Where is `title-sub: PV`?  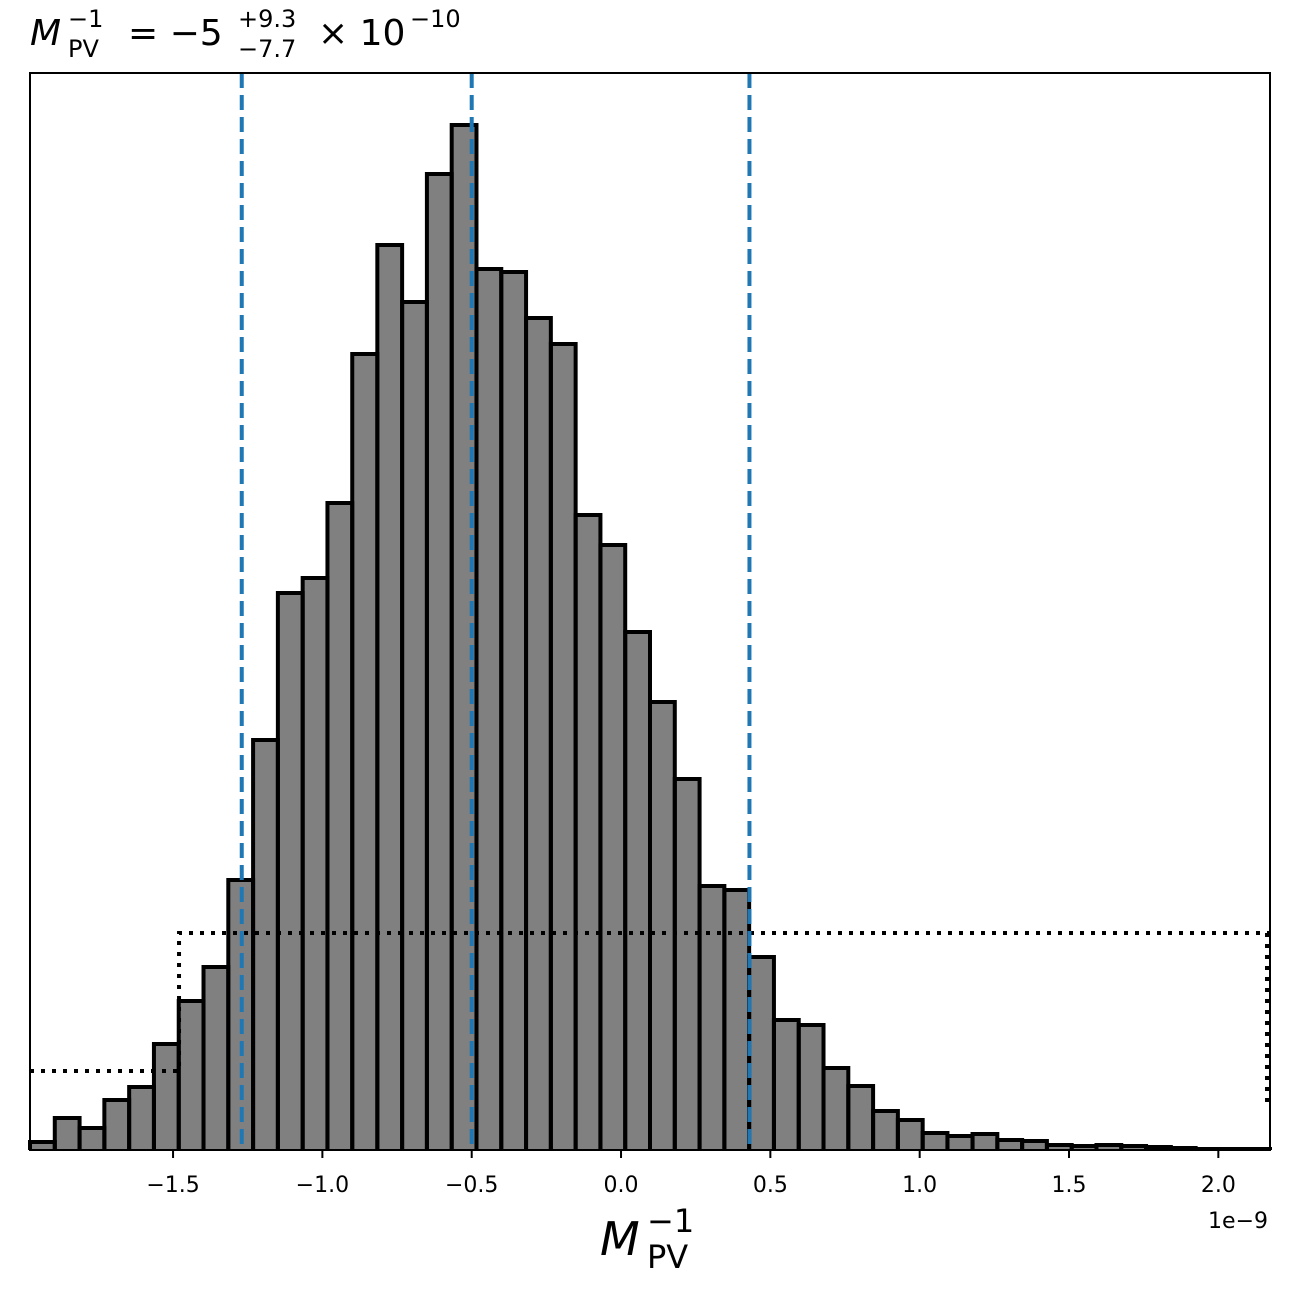 title-sub: PV is located at coordinates (83, 49).